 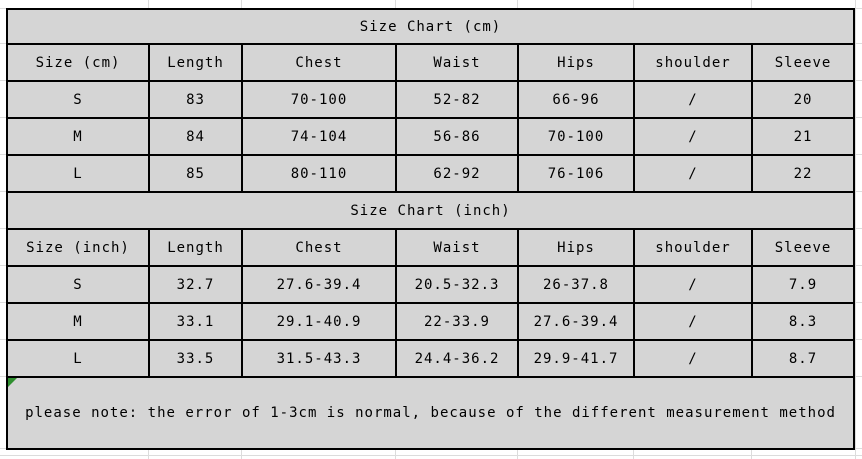 What do you see at coordinates (803, 284) in the screenshot?
I see `table-cell: 7.9` at bounding box center [803, 284].